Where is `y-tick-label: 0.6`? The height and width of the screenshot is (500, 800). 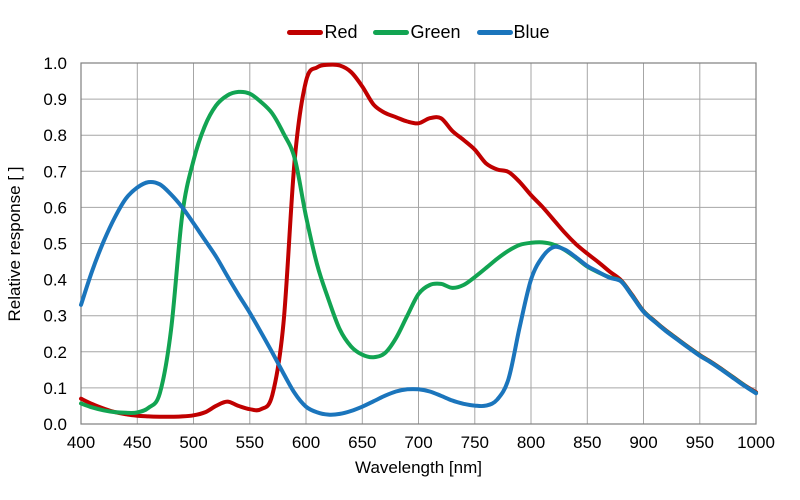 y-tick-label: 0.6 is located at coordinates (55, 207).